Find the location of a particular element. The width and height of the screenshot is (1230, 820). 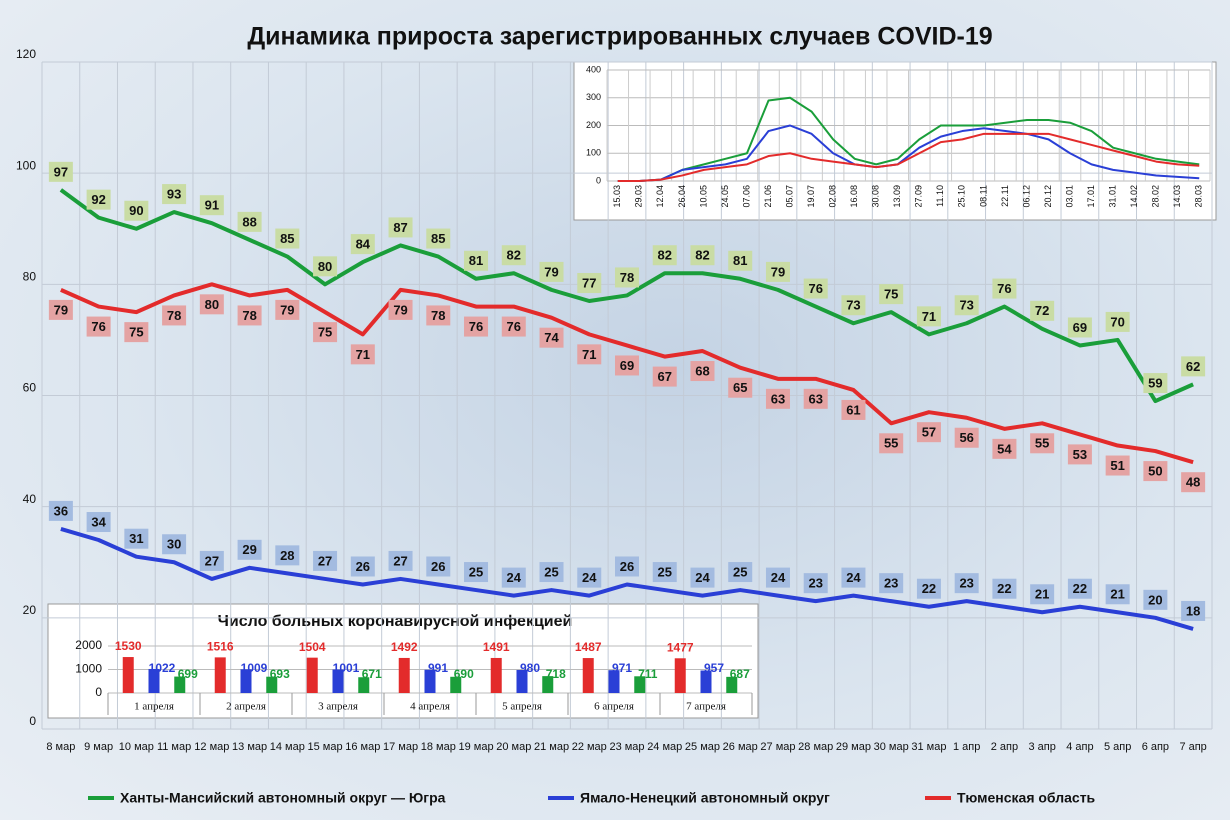

x-tick-label: 26.04 is located at coordinates (682, 196).